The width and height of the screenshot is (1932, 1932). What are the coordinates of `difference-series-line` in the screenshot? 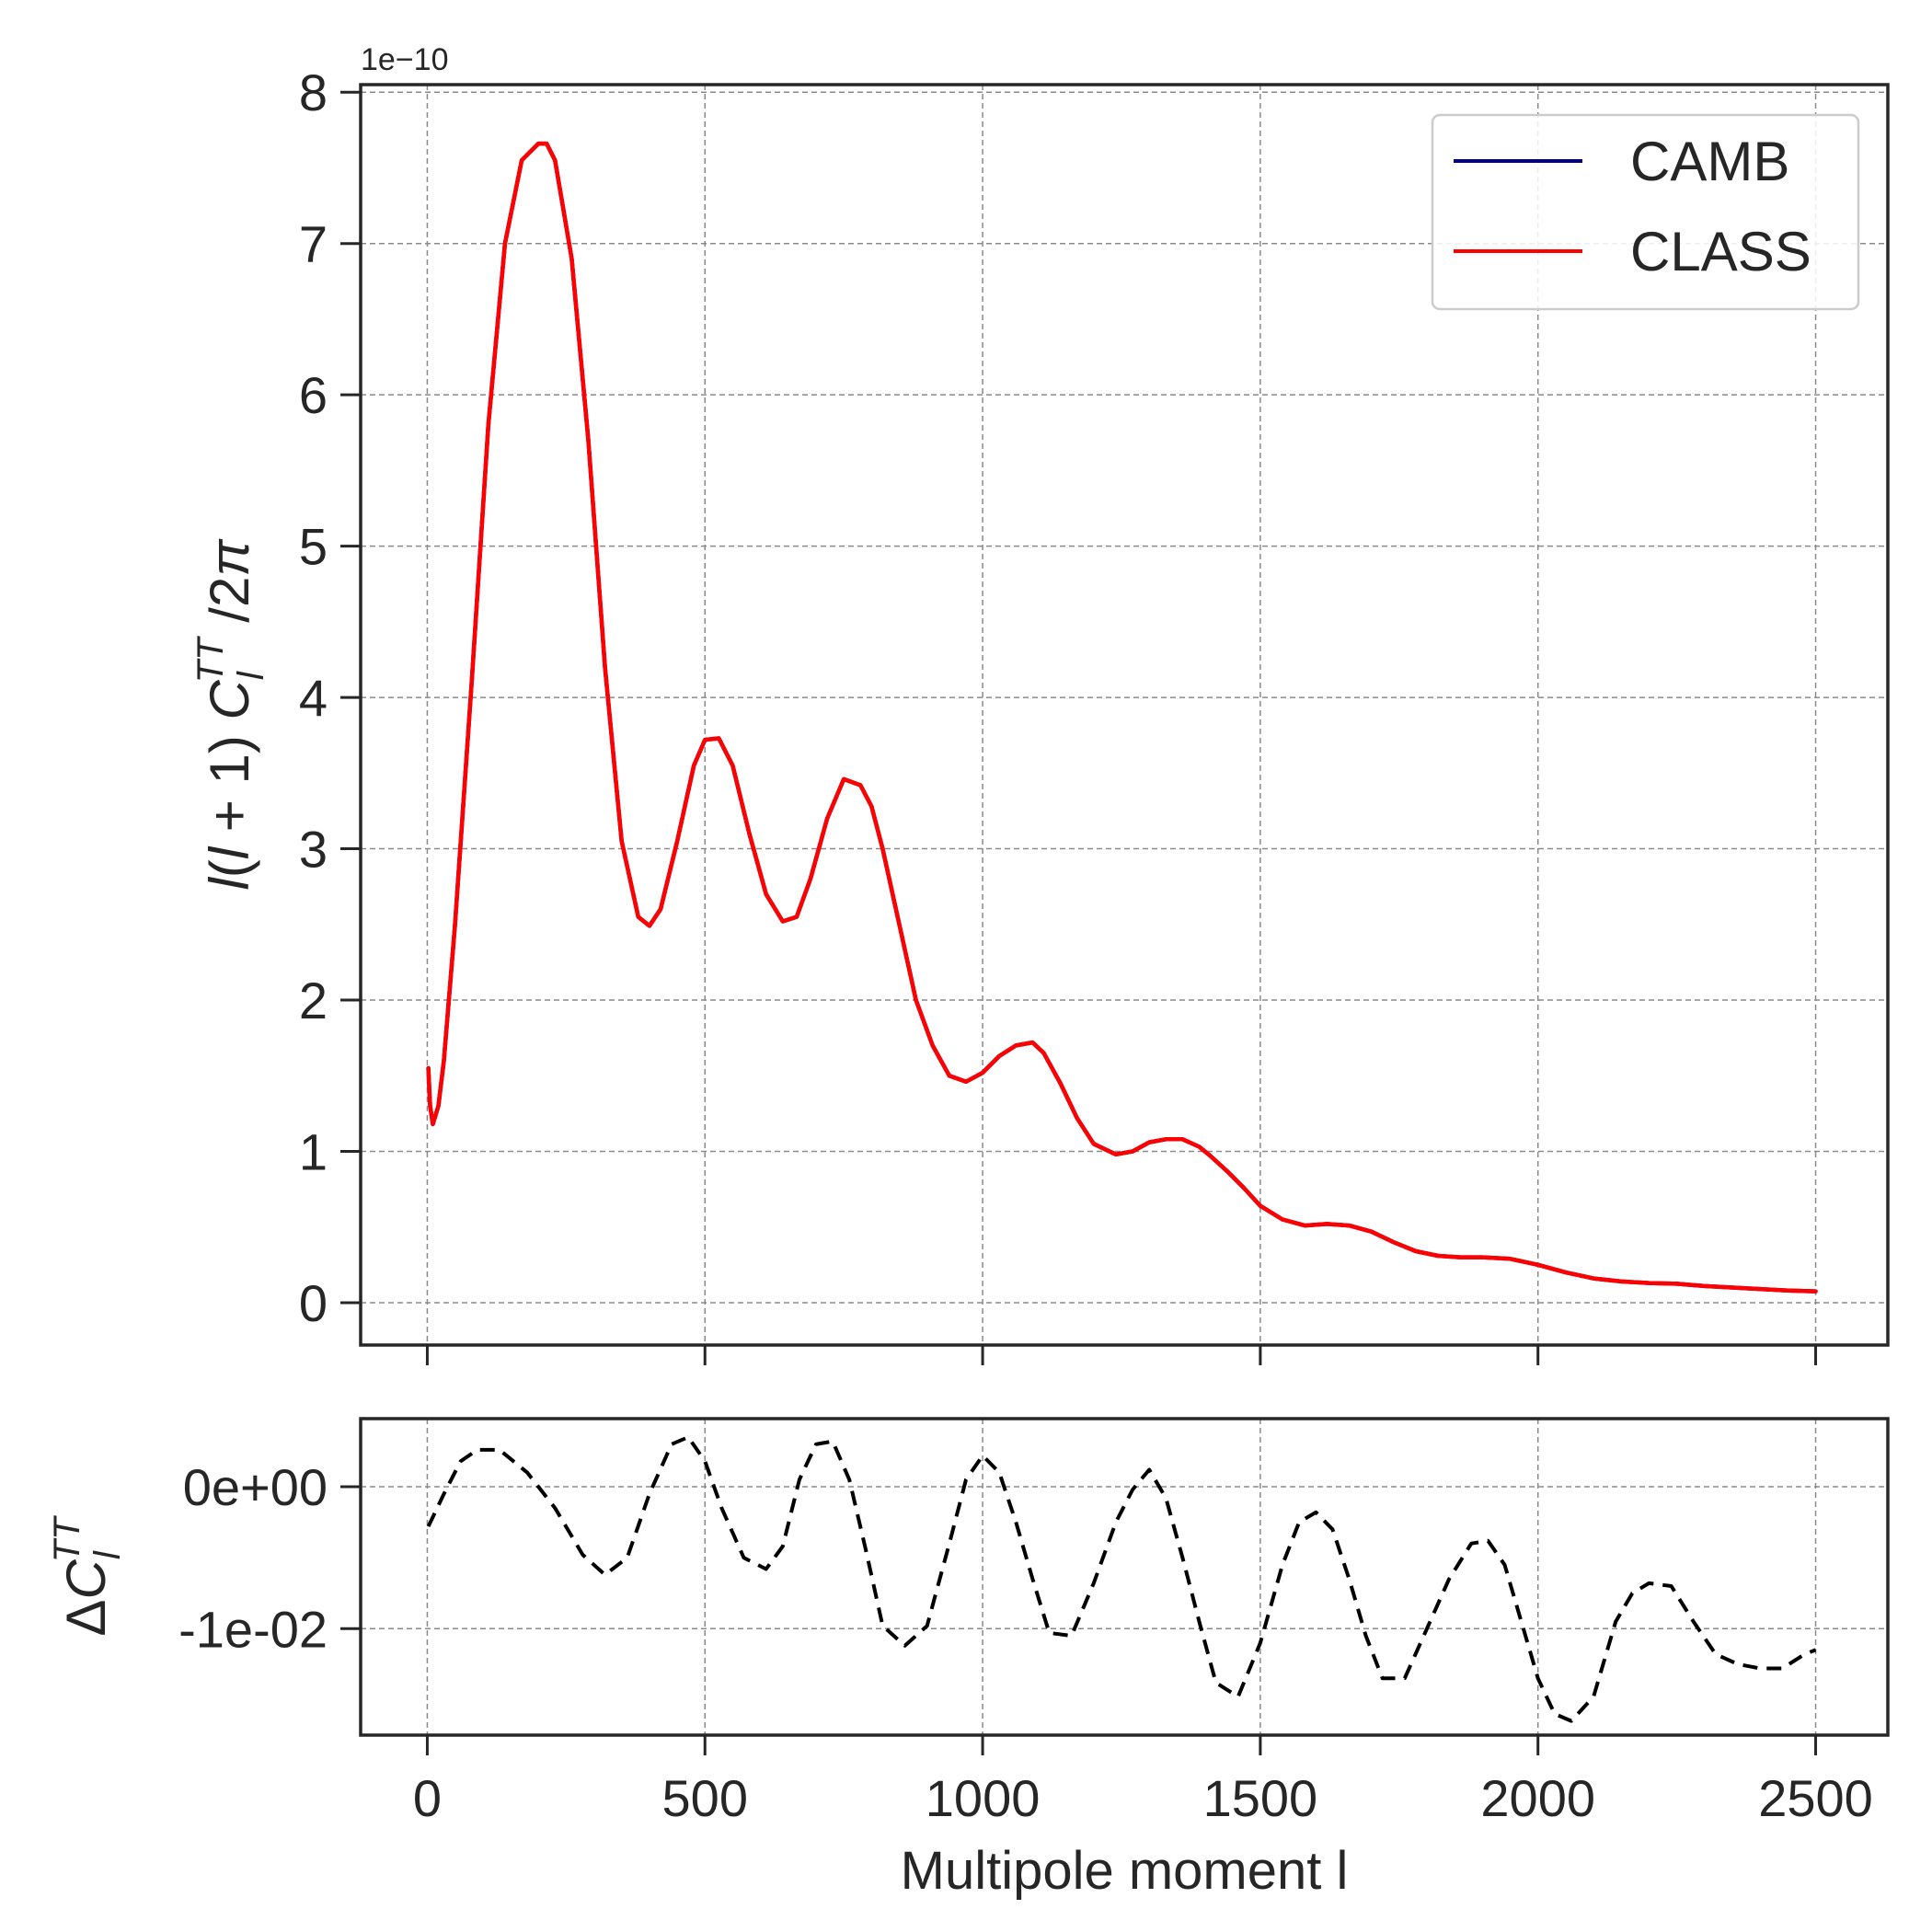 It's located at (1121, 1579).